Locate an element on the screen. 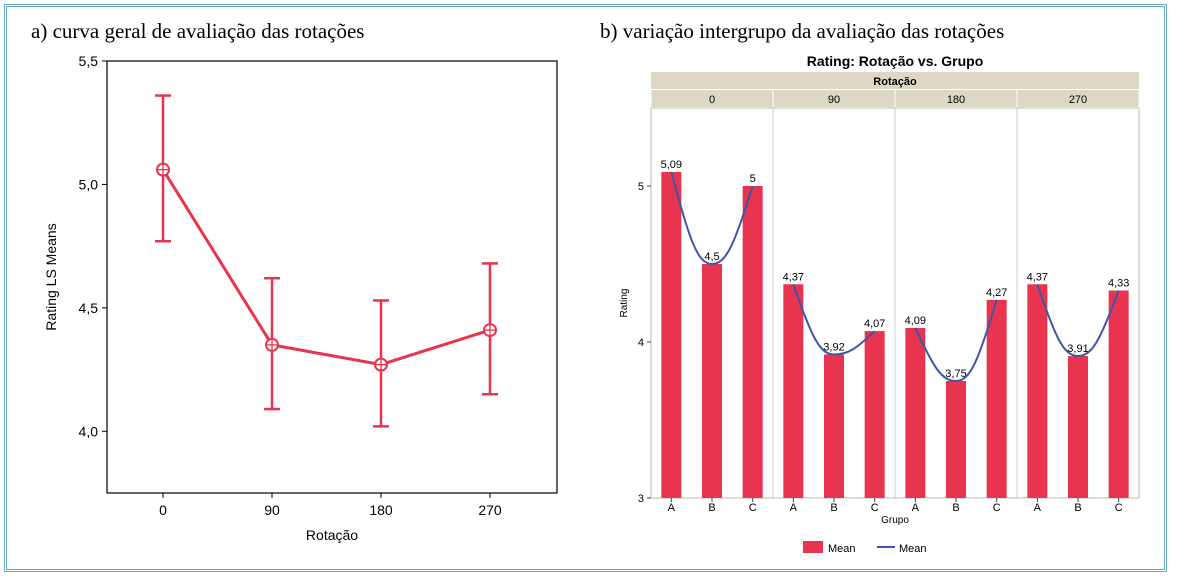  chart-b-y-axis-label: Rating is located at coordinates (624, 303).